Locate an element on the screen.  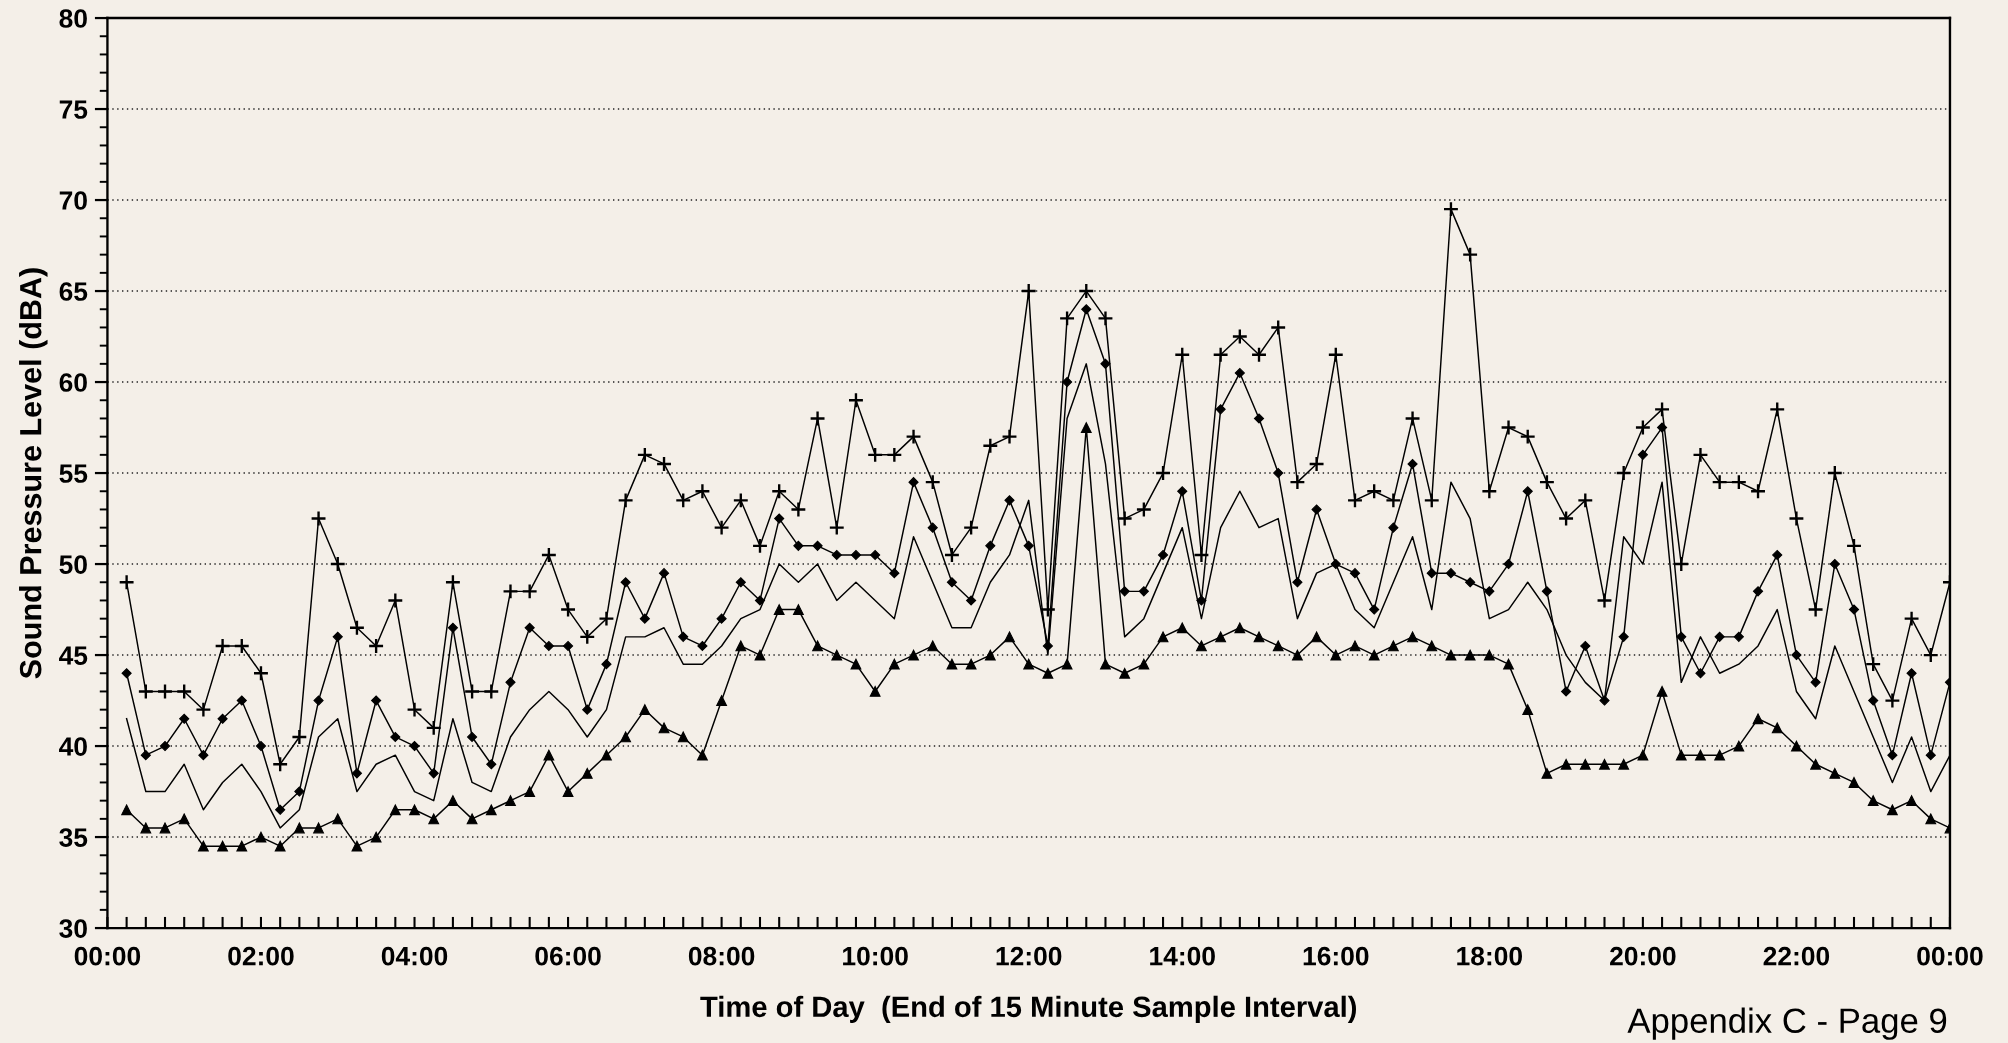
y-tick-label: 35 is located at coordinates (73, 837).